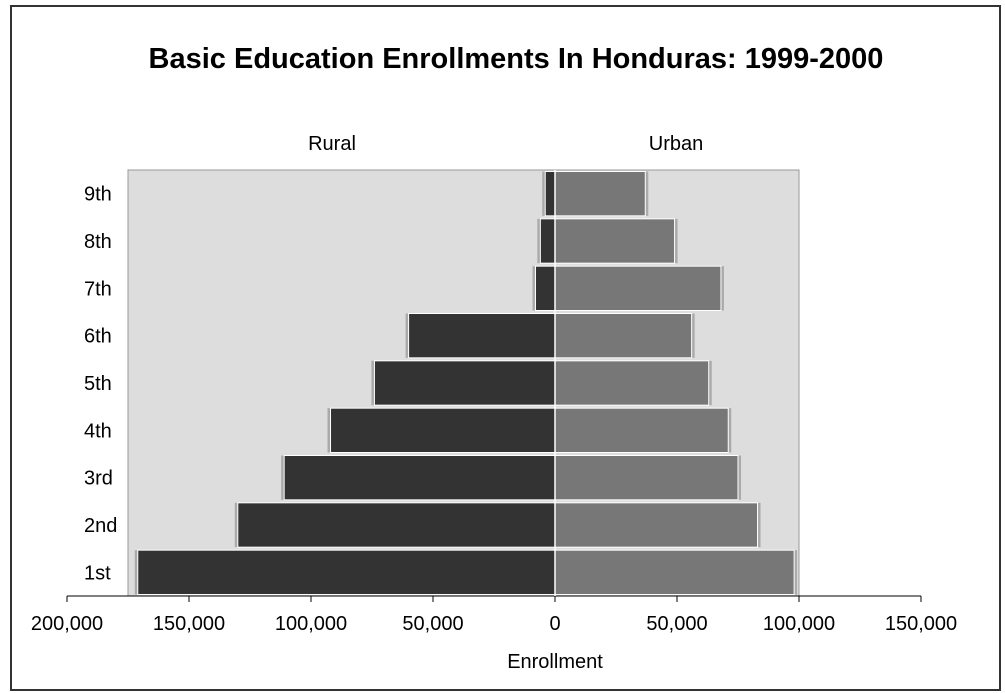  Describe the element at coordinates (332, 144) in the screenshot. I see `series-label-rural: Rural` at that location.